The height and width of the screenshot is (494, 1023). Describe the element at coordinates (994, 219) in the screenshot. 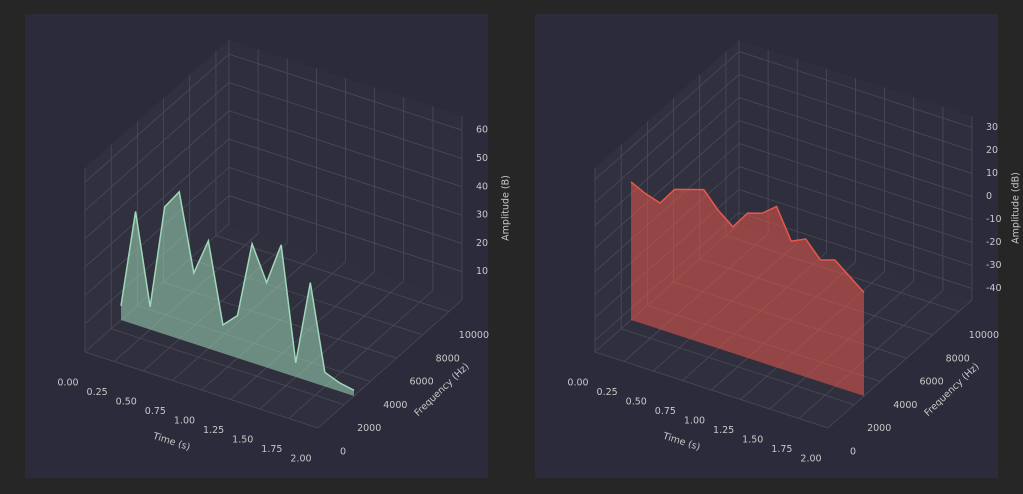

I see `z-tick-label: -10` at that location.